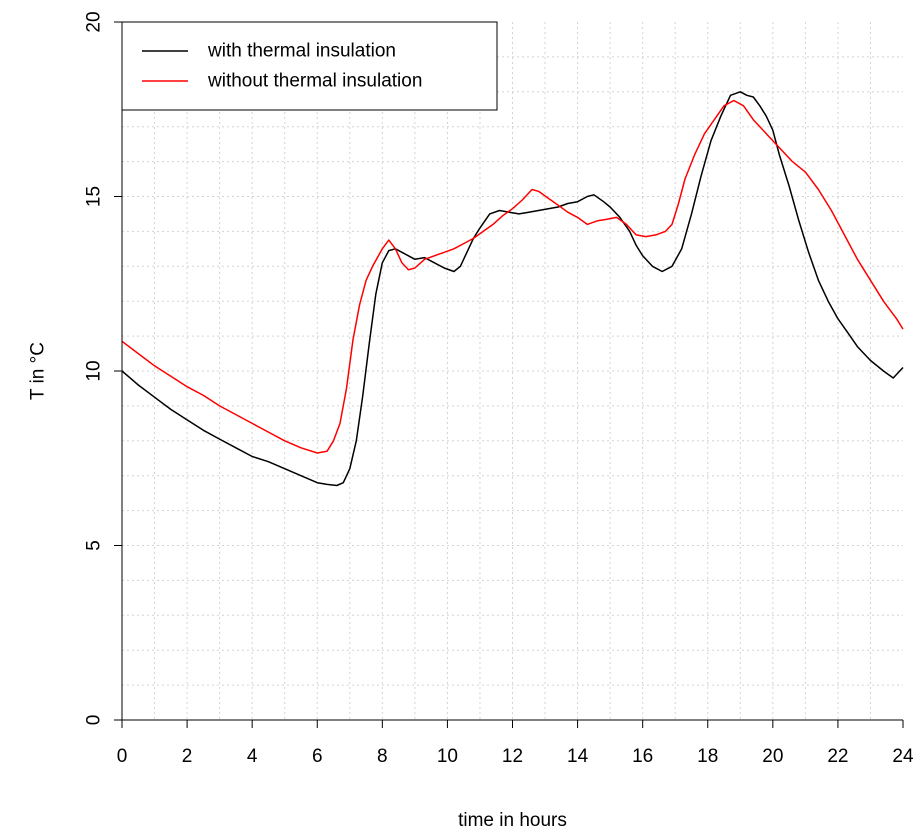 The width and height of the screenshot is (919, 831). I want to click on x-tick-label: 18, so click(707, 756).